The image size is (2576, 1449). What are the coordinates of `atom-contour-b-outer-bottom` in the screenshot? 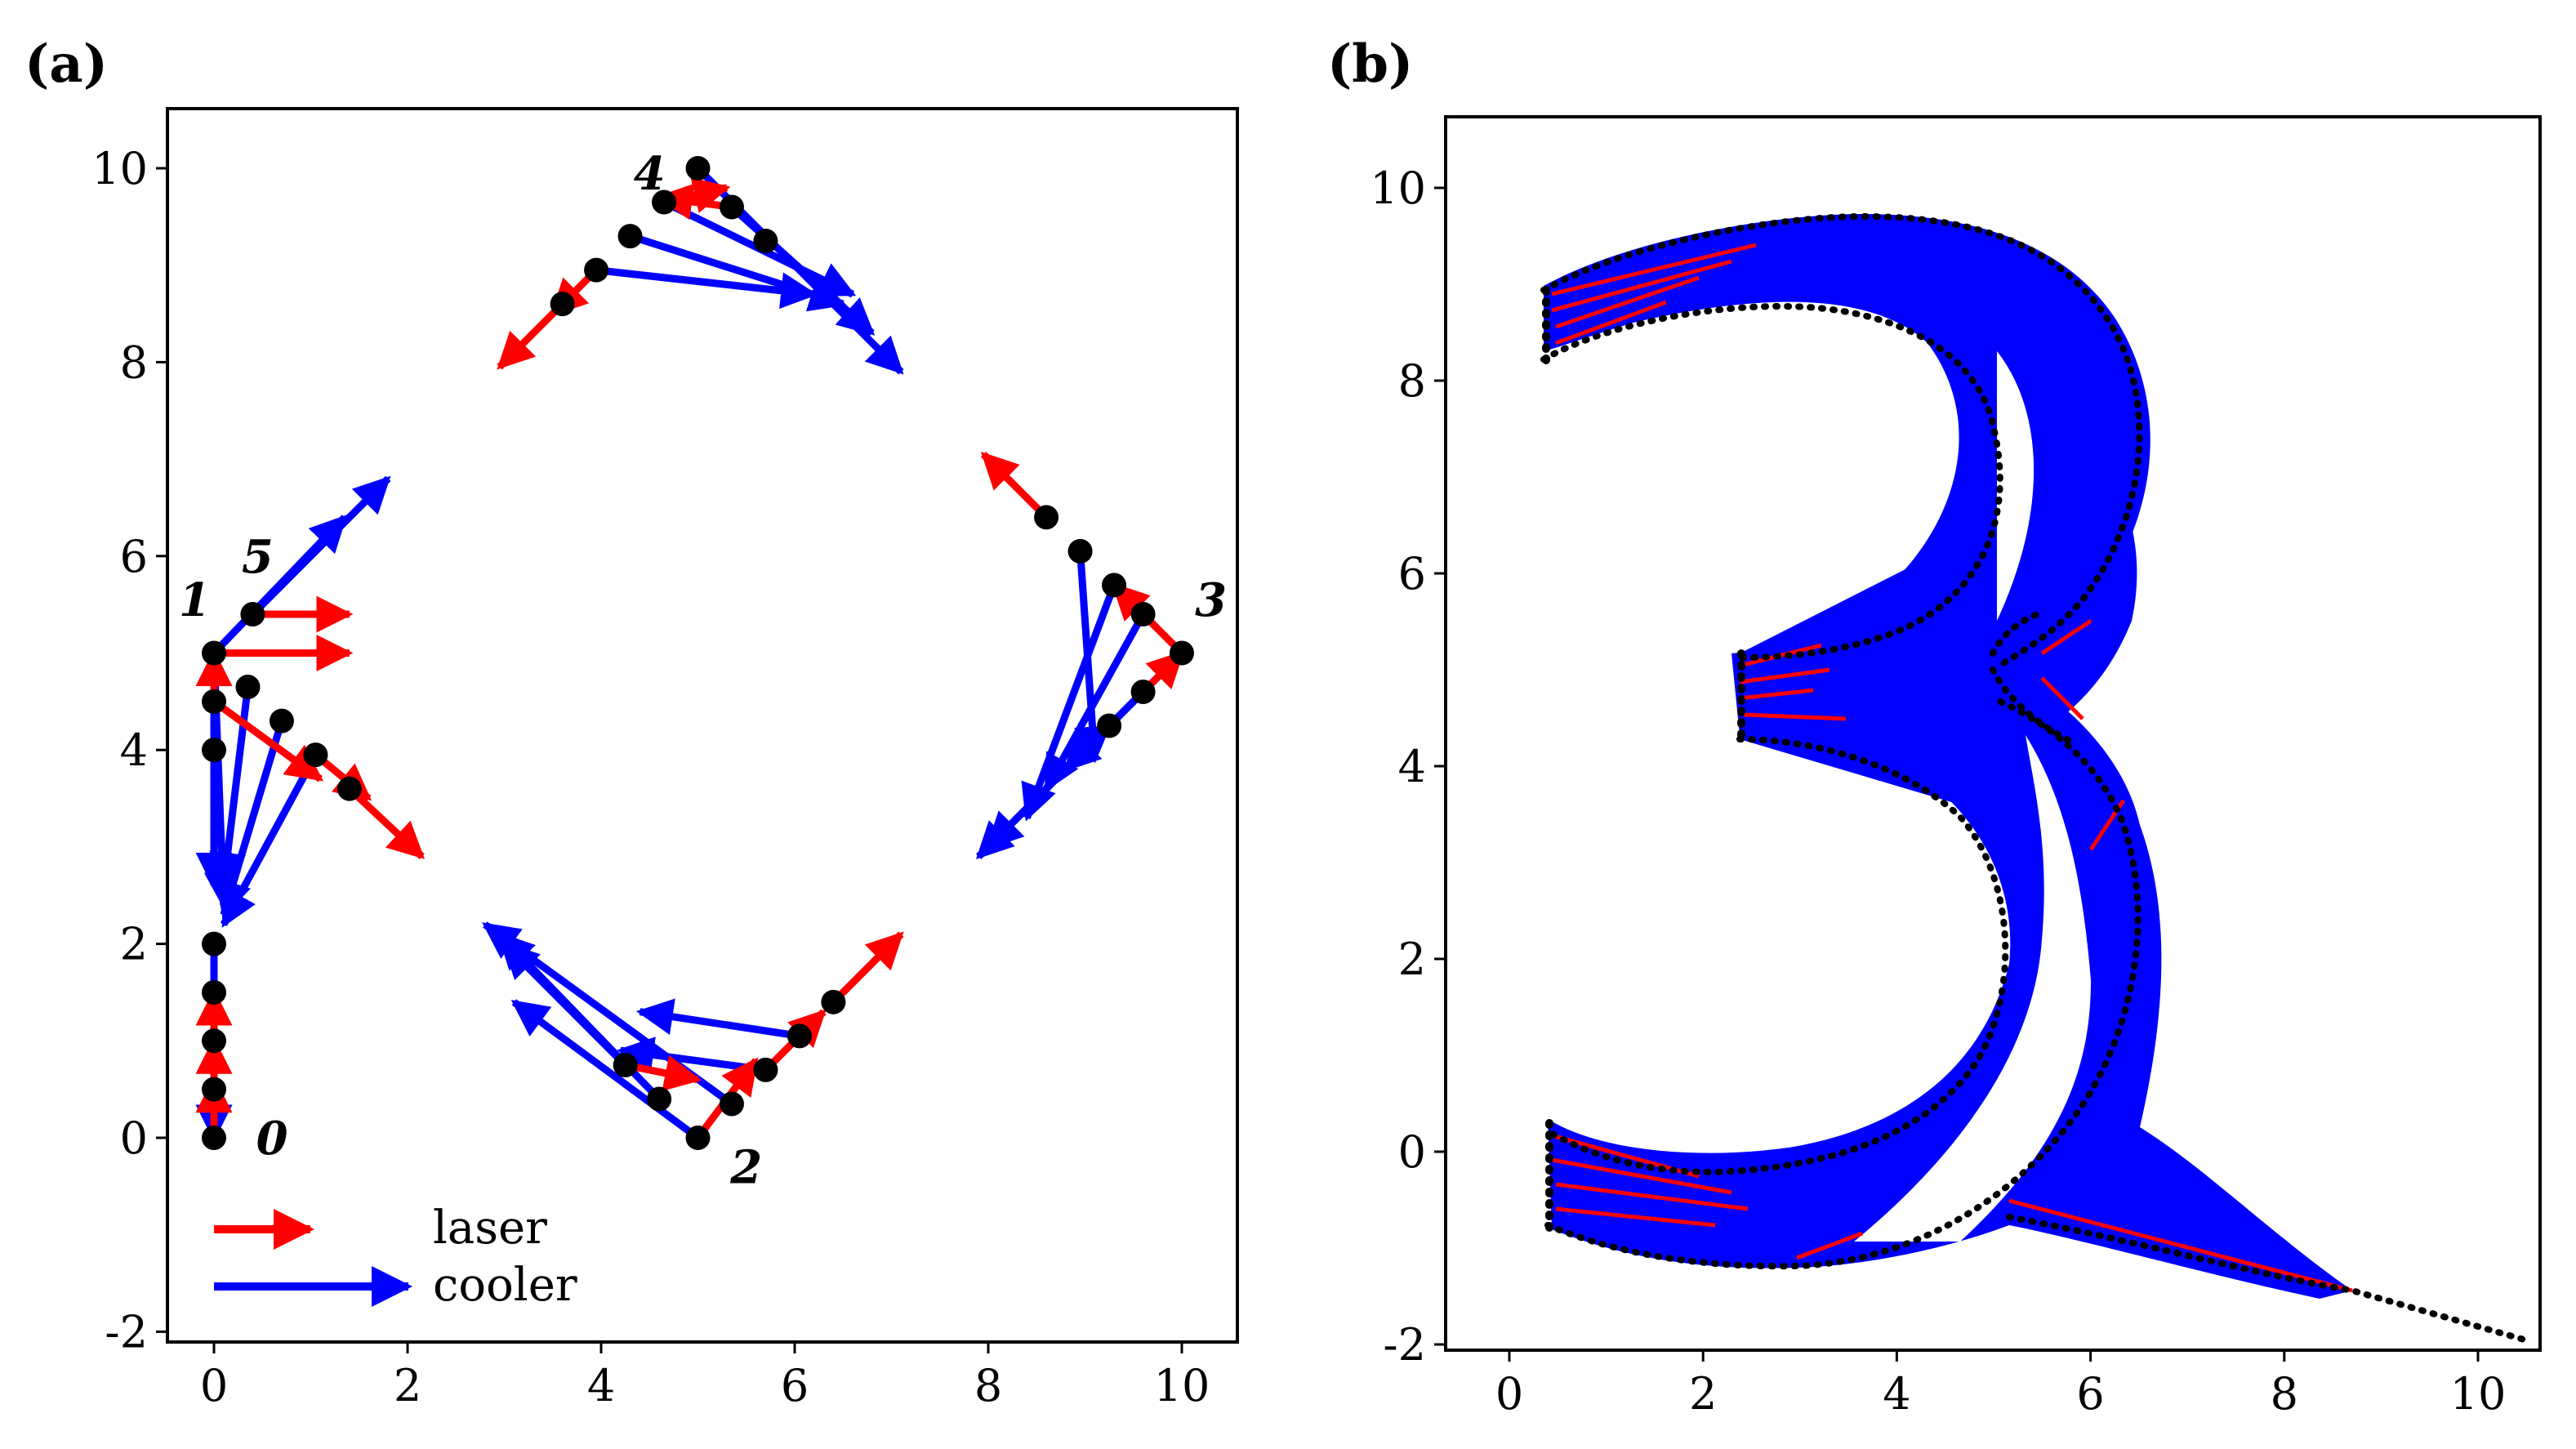 It's located at (1842, 982).